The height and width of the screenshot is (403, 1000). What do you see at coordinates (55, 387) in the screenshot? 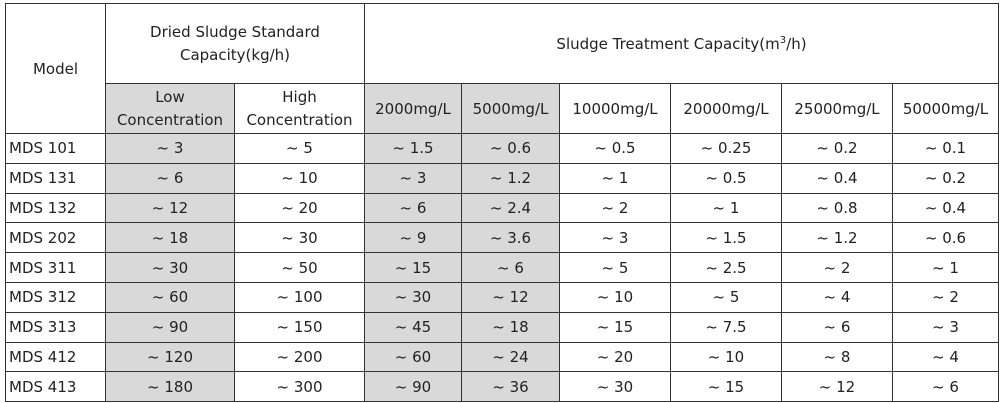
I see `model-cell: MDS 413` at bounding box center [55, 387].